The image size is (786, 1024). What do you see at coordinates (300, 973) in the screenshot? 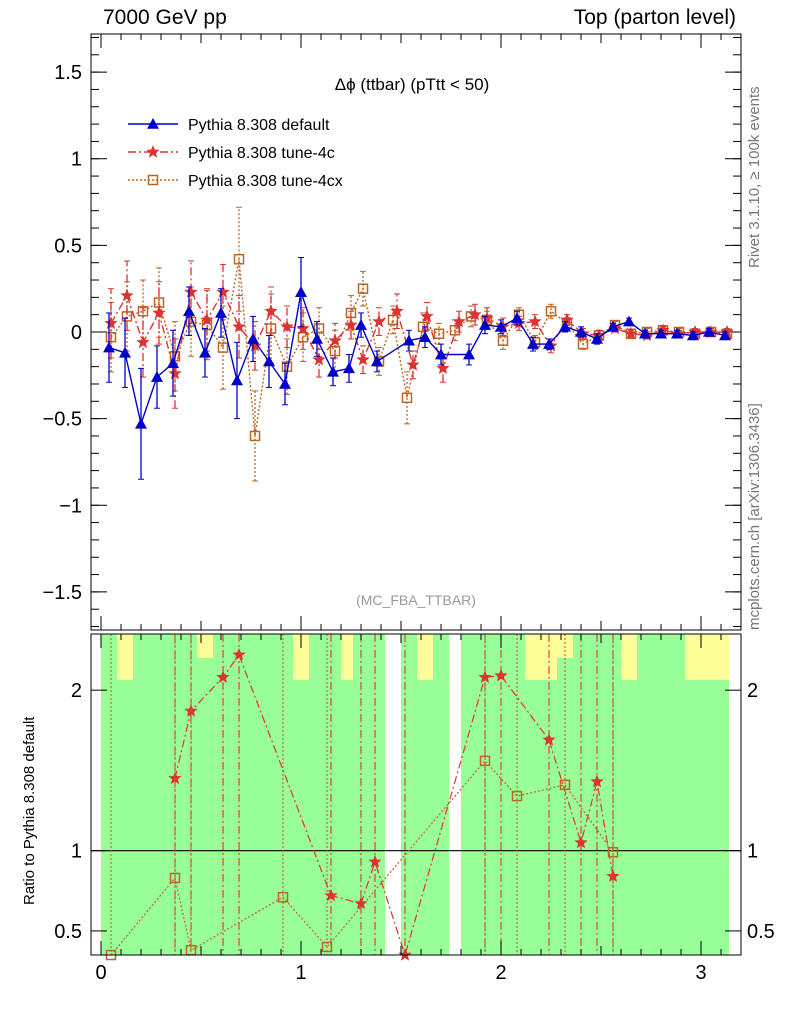
I see `x-tick-label: 1` at bounding box center [300, 973].